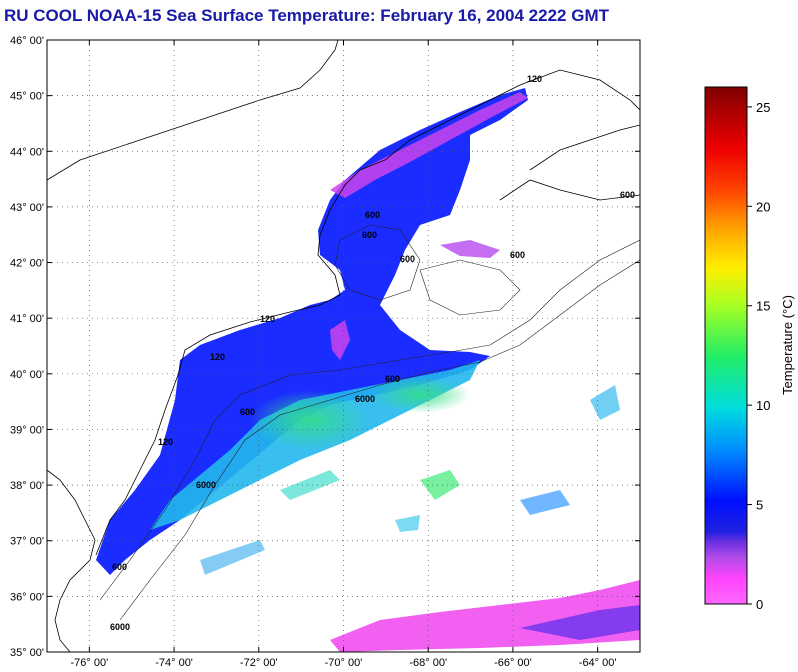 The height and width of the screenshot is (672, 798). What do you see at coordinates (759, 604) in the screenshot?
I see `colorbar-tick-label: 0` at bounding box center [759, 604].